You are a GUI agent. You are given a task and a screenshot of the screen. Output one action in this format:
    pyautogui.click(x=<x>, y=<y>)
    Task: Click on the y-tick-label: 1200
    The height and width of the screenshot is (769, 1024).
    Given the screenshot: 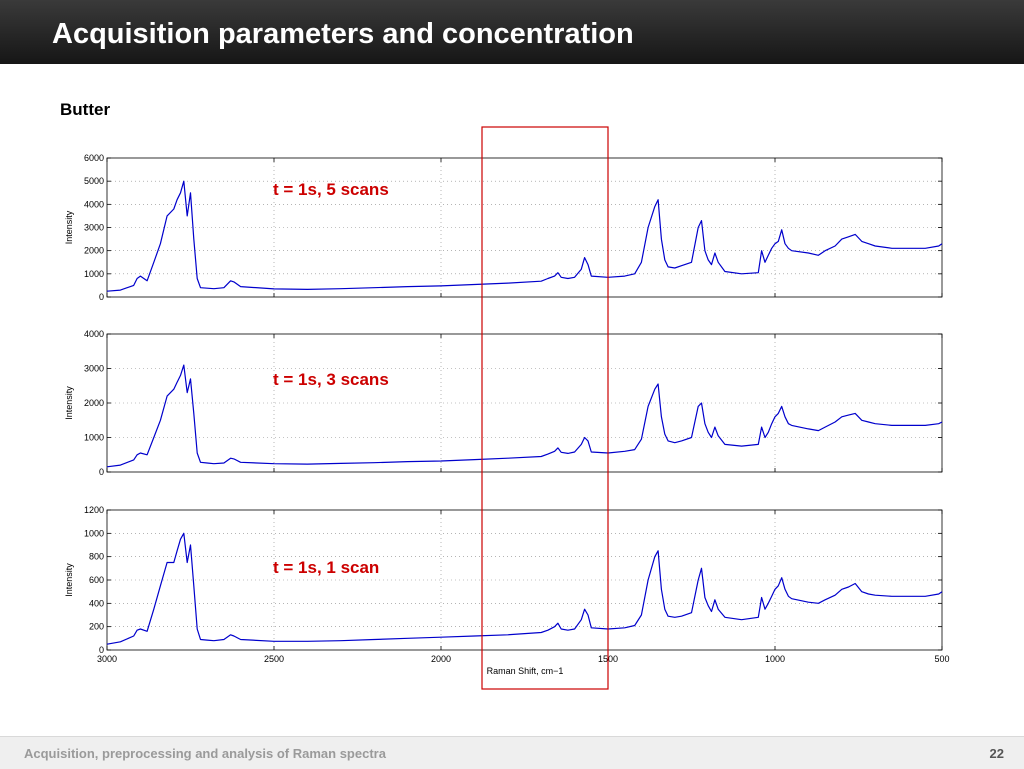 What is the action you would take?
    pyautogui.click(x=94, y=510)
    